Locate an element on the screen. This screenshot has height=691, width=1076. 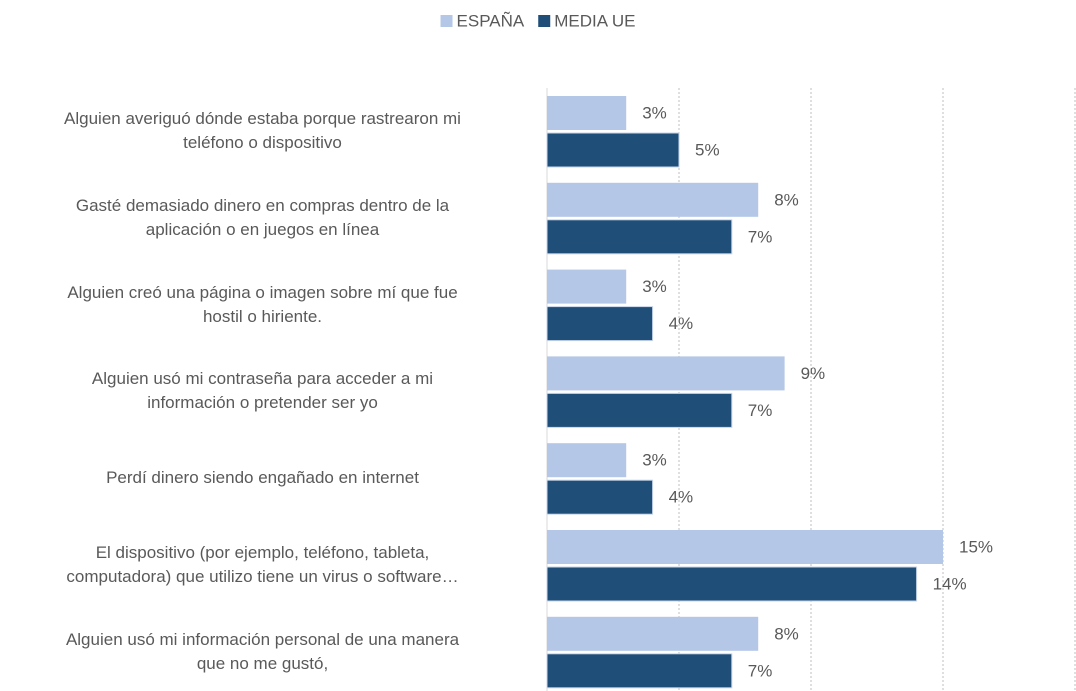
value-label: 9% is located at coordinates (813, 373).